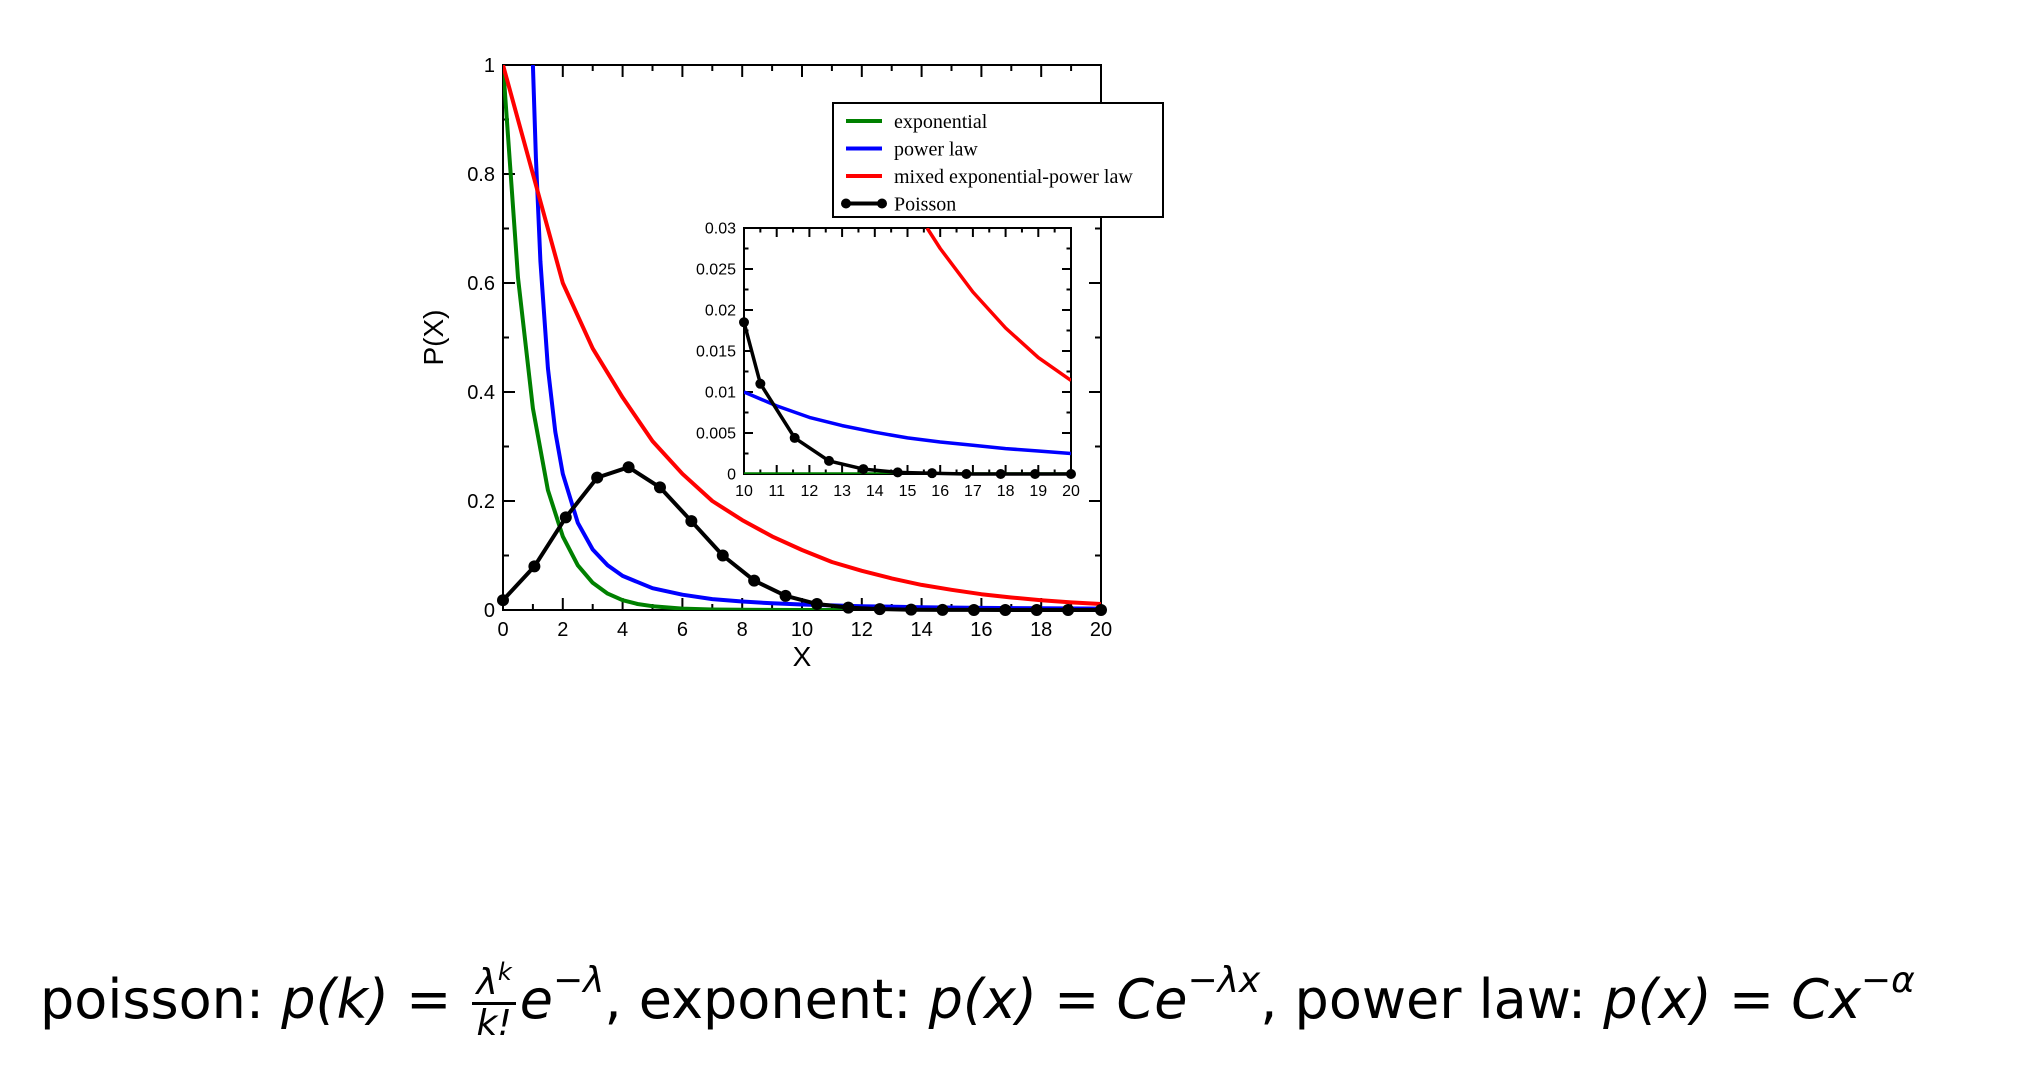 Image resolution: width=2018 pixels, height=1074 pixels. I want to click on poisson-lambda: λ, so click(487, 982).